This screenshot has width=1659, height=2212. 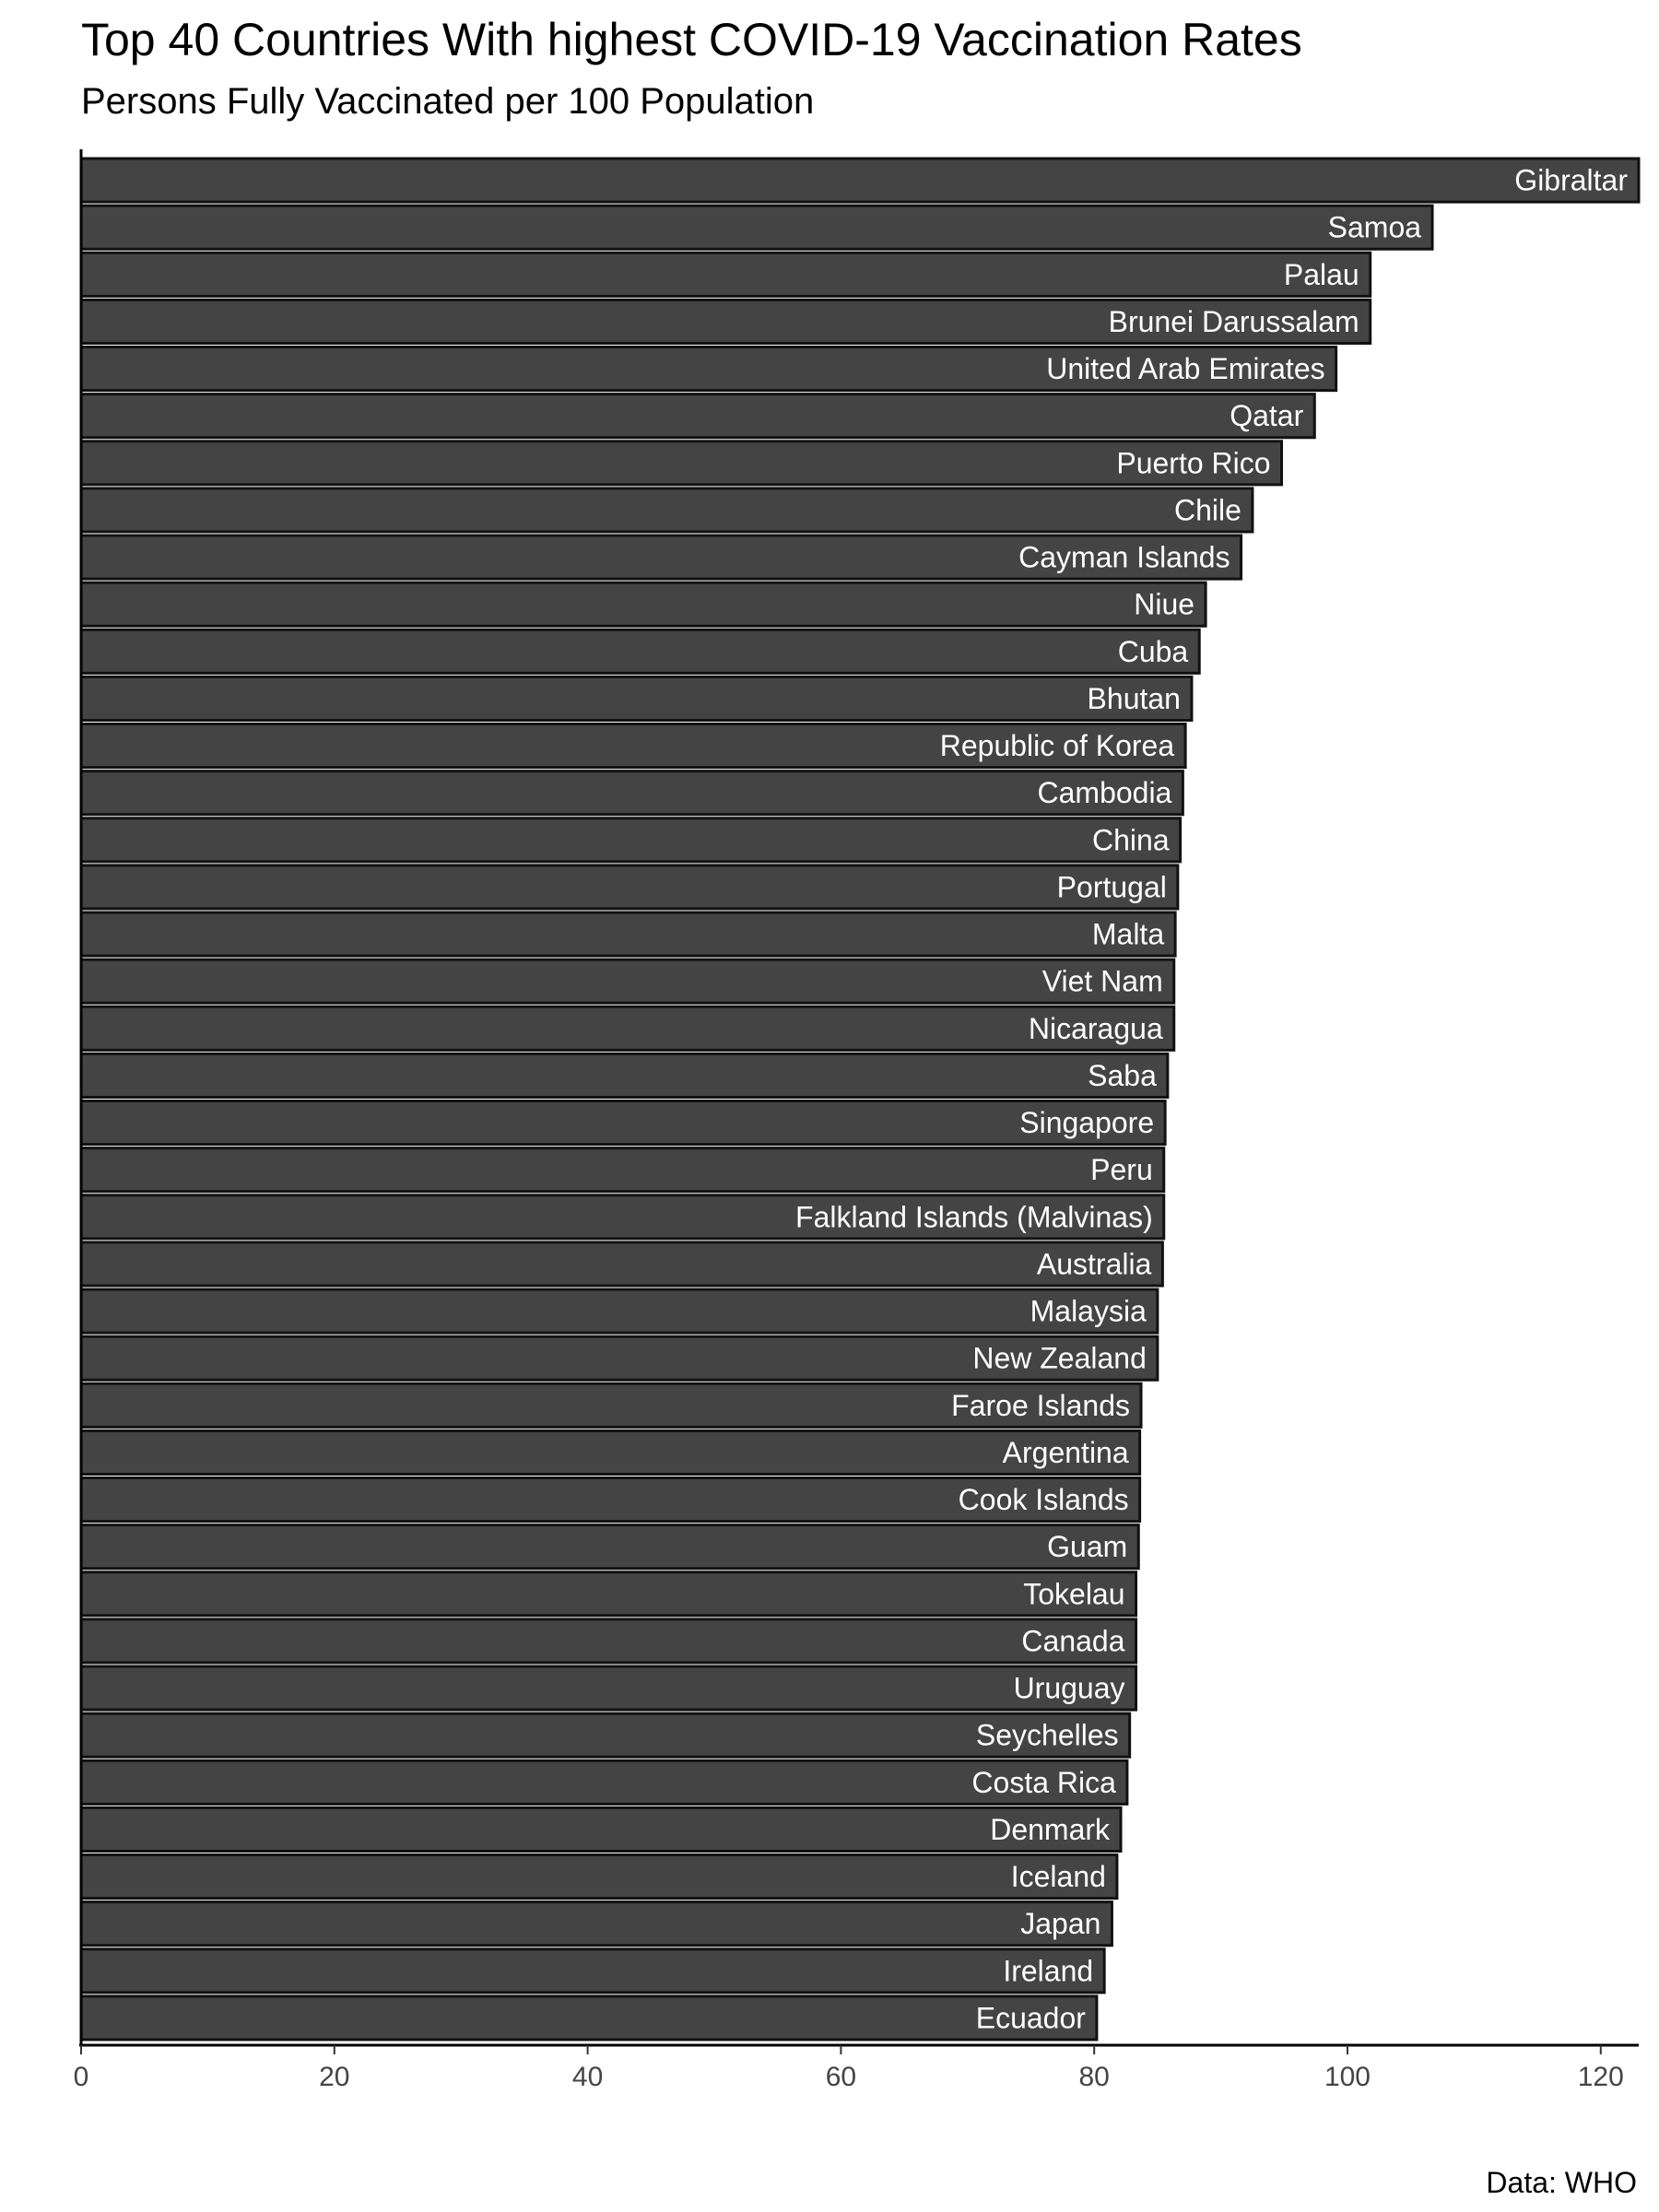 I want to click on data-source-caption: Data: WHO, so click(x=1561, y=2182).